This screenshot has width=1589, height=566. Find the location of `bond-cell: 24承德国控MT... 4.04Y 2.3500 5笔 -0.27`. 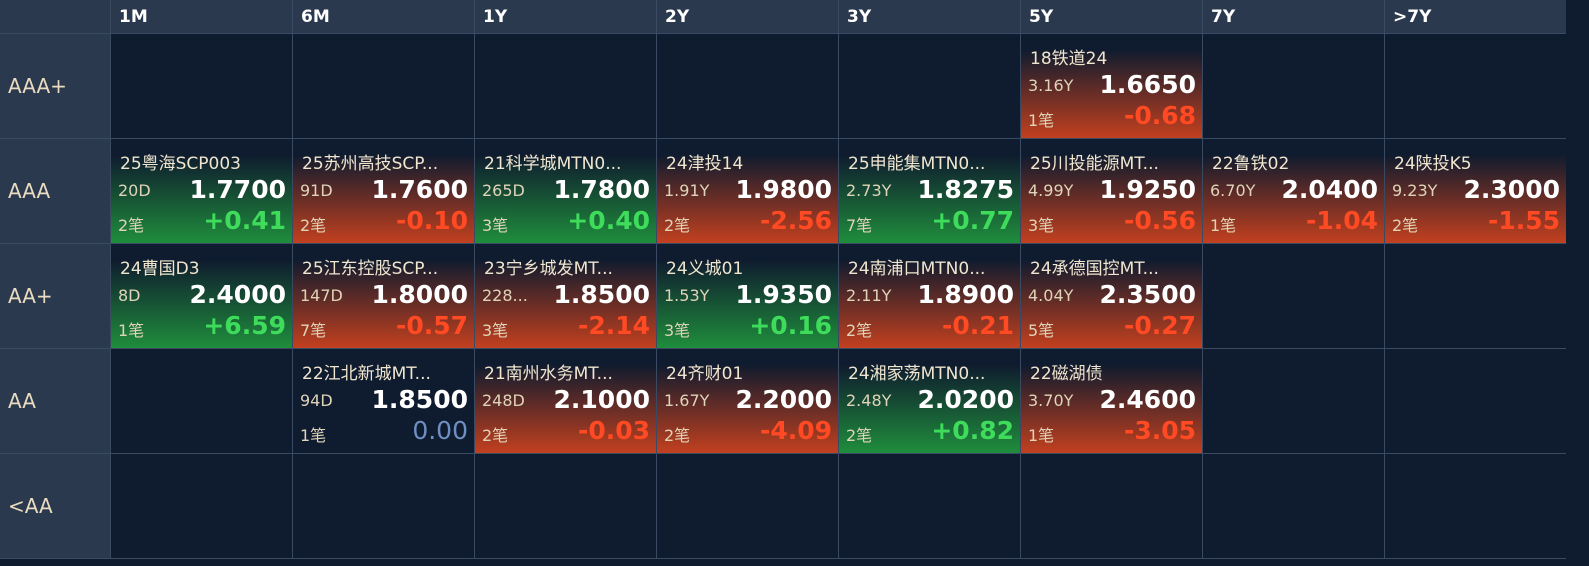

bond-cell: 24承德国控MT... 4.04Y 2.3500 5笔 -0.27 is located at coordinates (1111, 296).